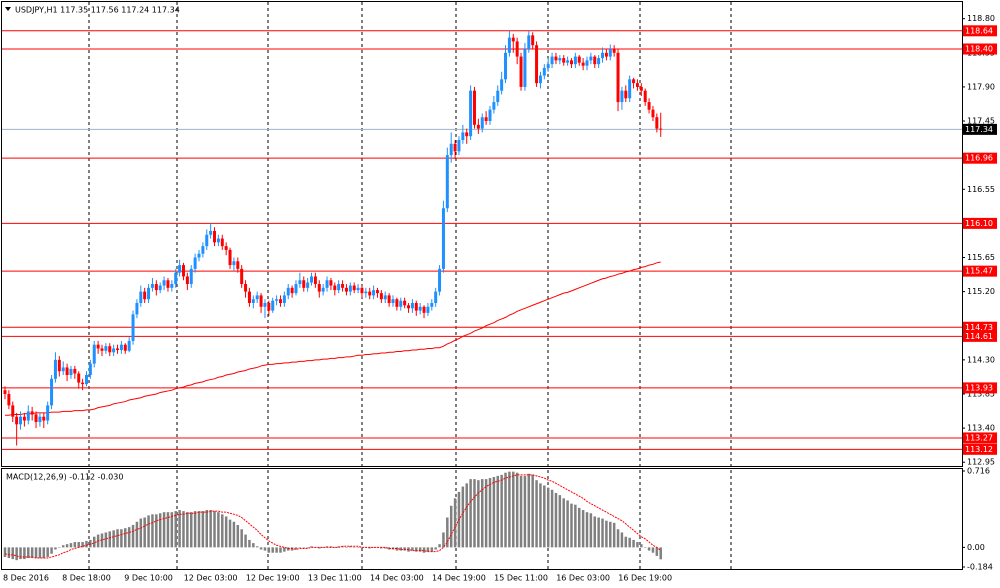 This screenshot has height=588, width=1000. Describe the element at coordinates (397, 578) in the screenshot. I see `x-tick-label: 14 Dec 03:00` at that location.